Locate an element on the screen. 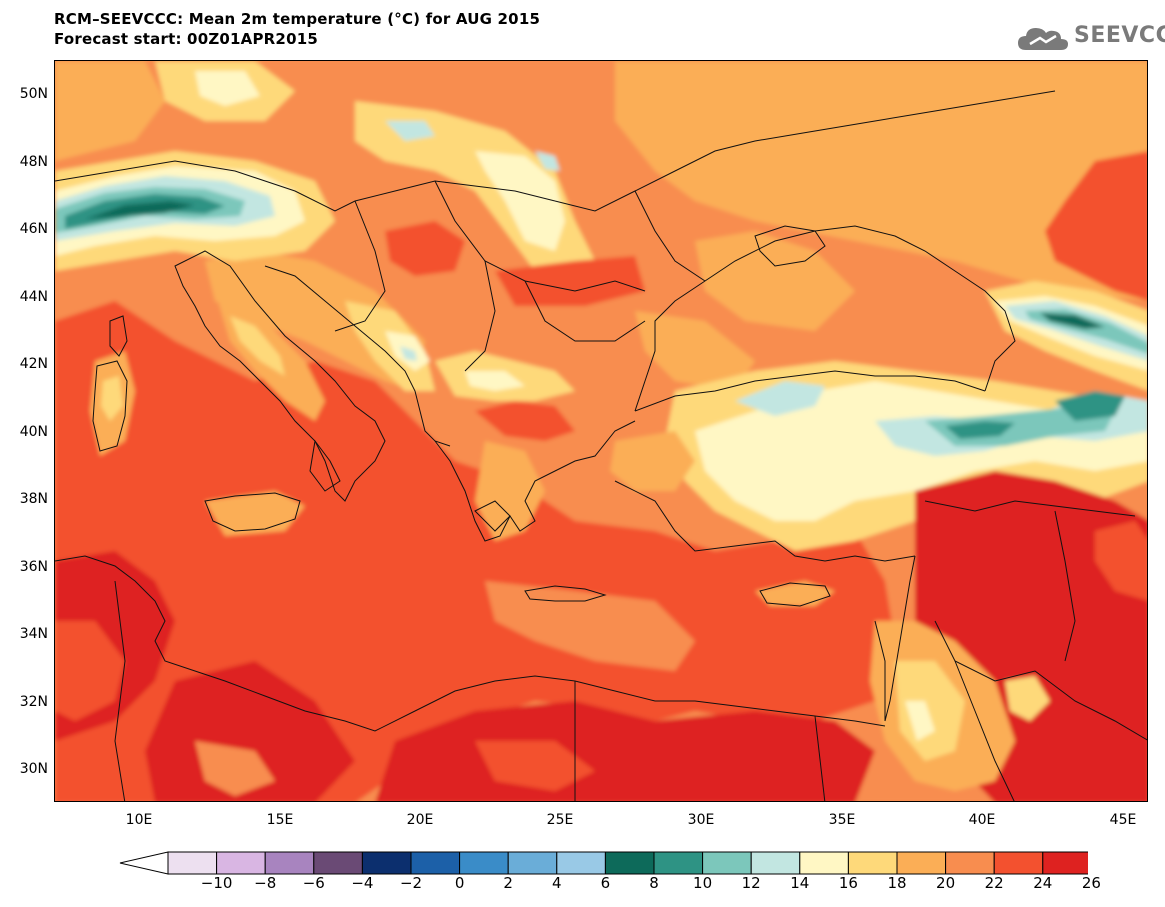  colorbar-label: 8 is located at coordinates (654, 883).